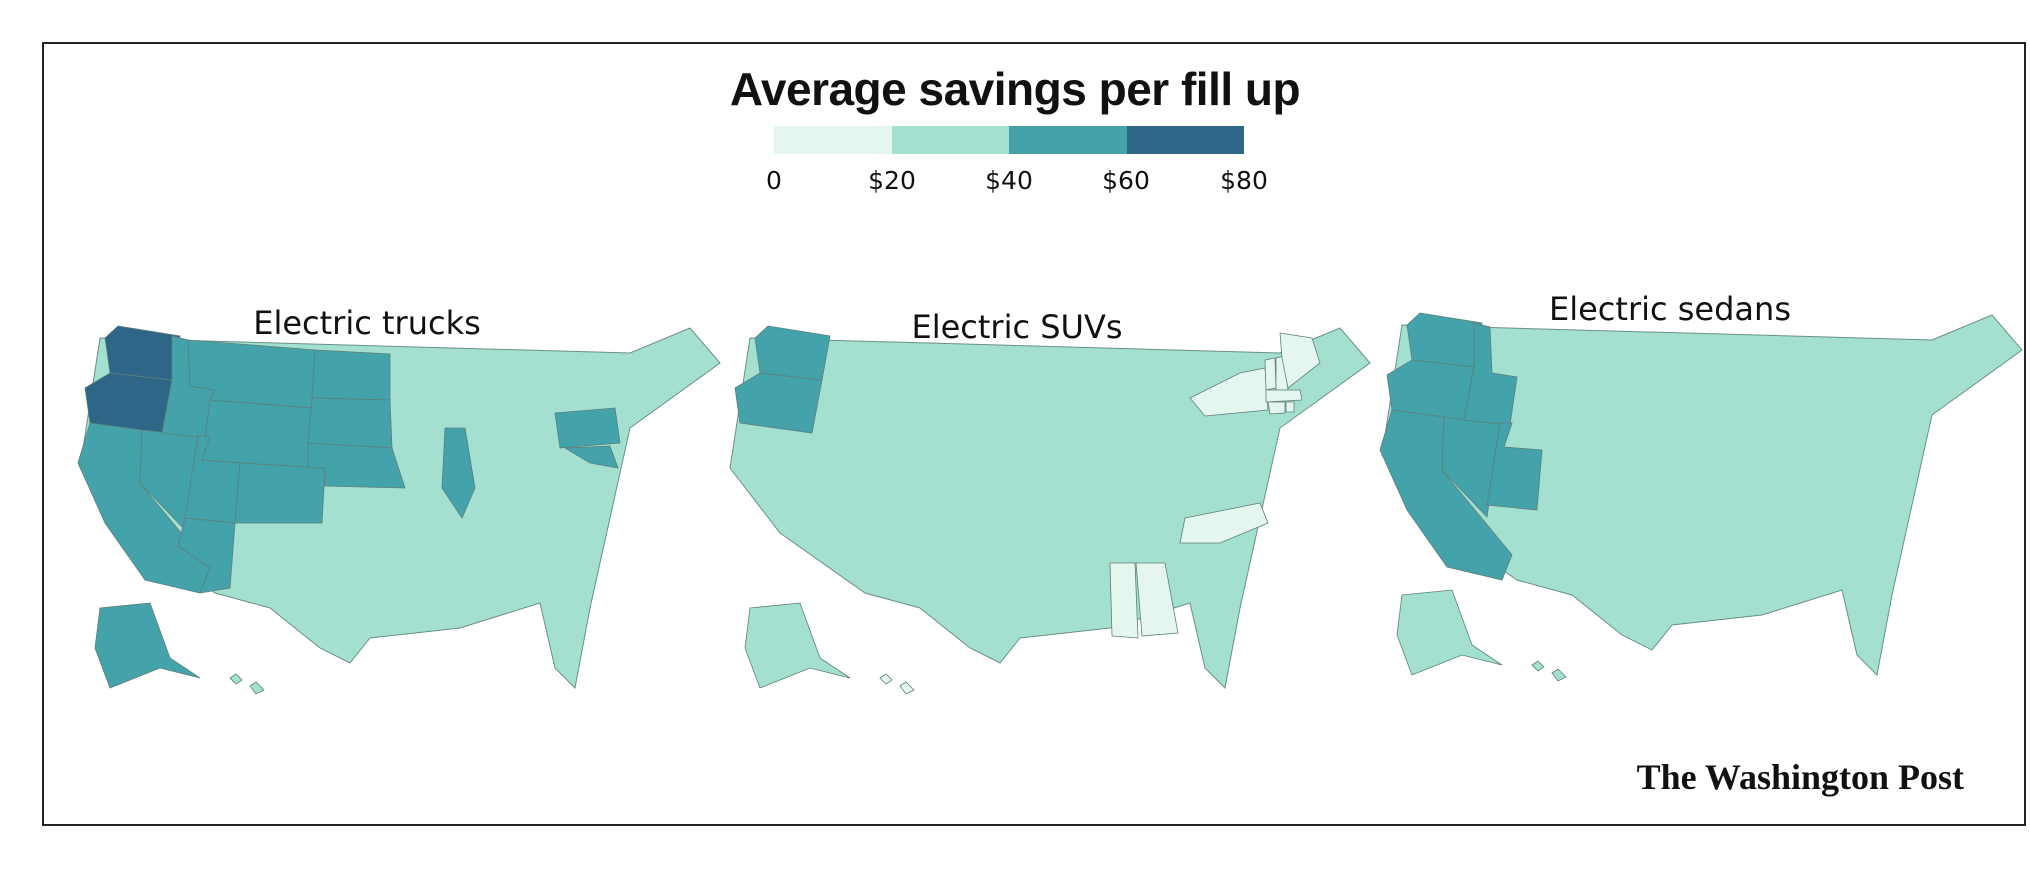 The image size is (2030, 870). Describe the element at coordinates (587, 428) in the screenshot. I see `state-pa` at that location.